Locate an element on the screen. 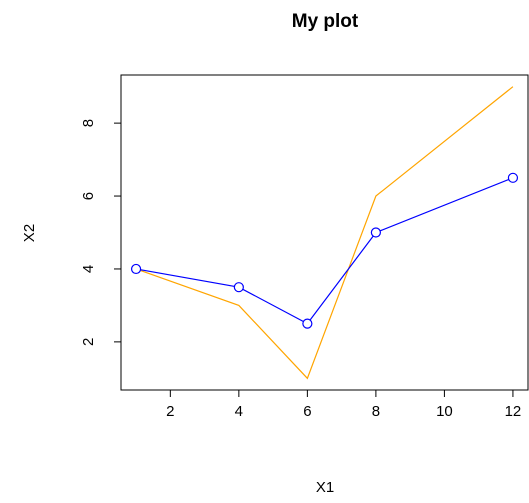 The image size is (529, 503). x-tick-label: 12 is located at coordinates (513, 411).